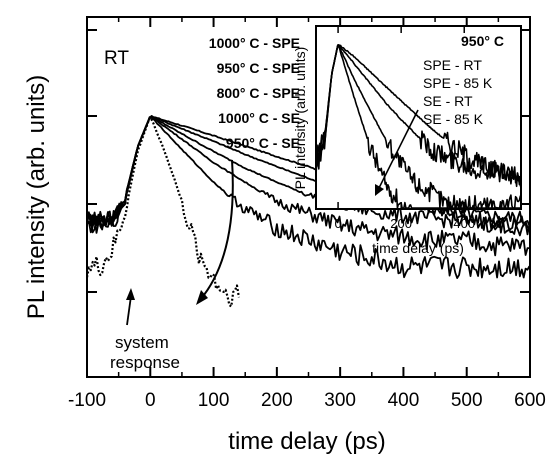 This screenshot has width=549, height=465. Describe the element at coordinates (340, 400) in the screenshot. I see `x-tick-label: 300` at that location.